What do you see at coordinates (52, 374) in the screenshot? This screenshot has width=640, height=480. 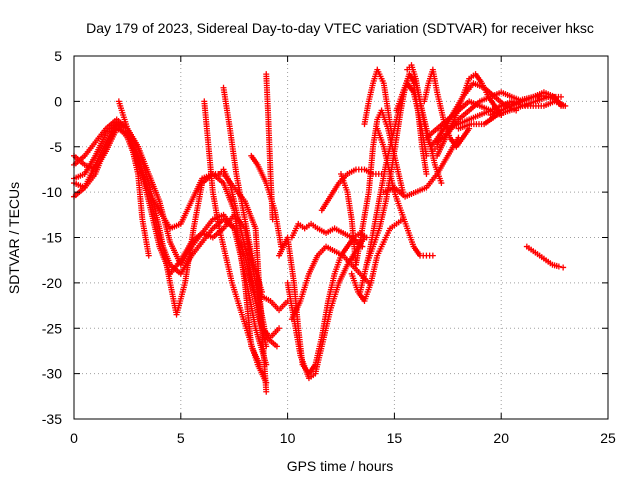 I see `y-tick-label: -30` at bounding box center [52, 374].